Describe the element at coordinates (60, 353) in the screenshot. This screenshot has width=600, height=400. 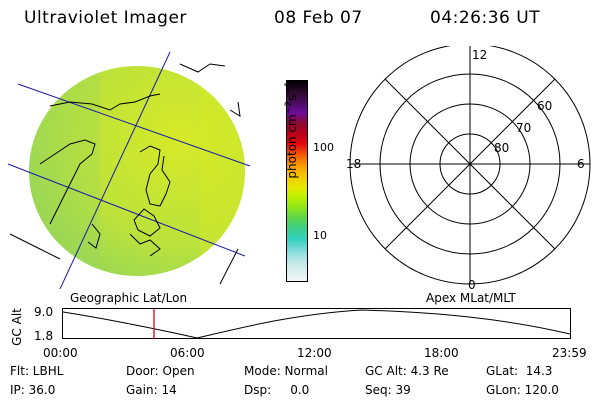
I see `x-tick-0000: 00:00` at that location.